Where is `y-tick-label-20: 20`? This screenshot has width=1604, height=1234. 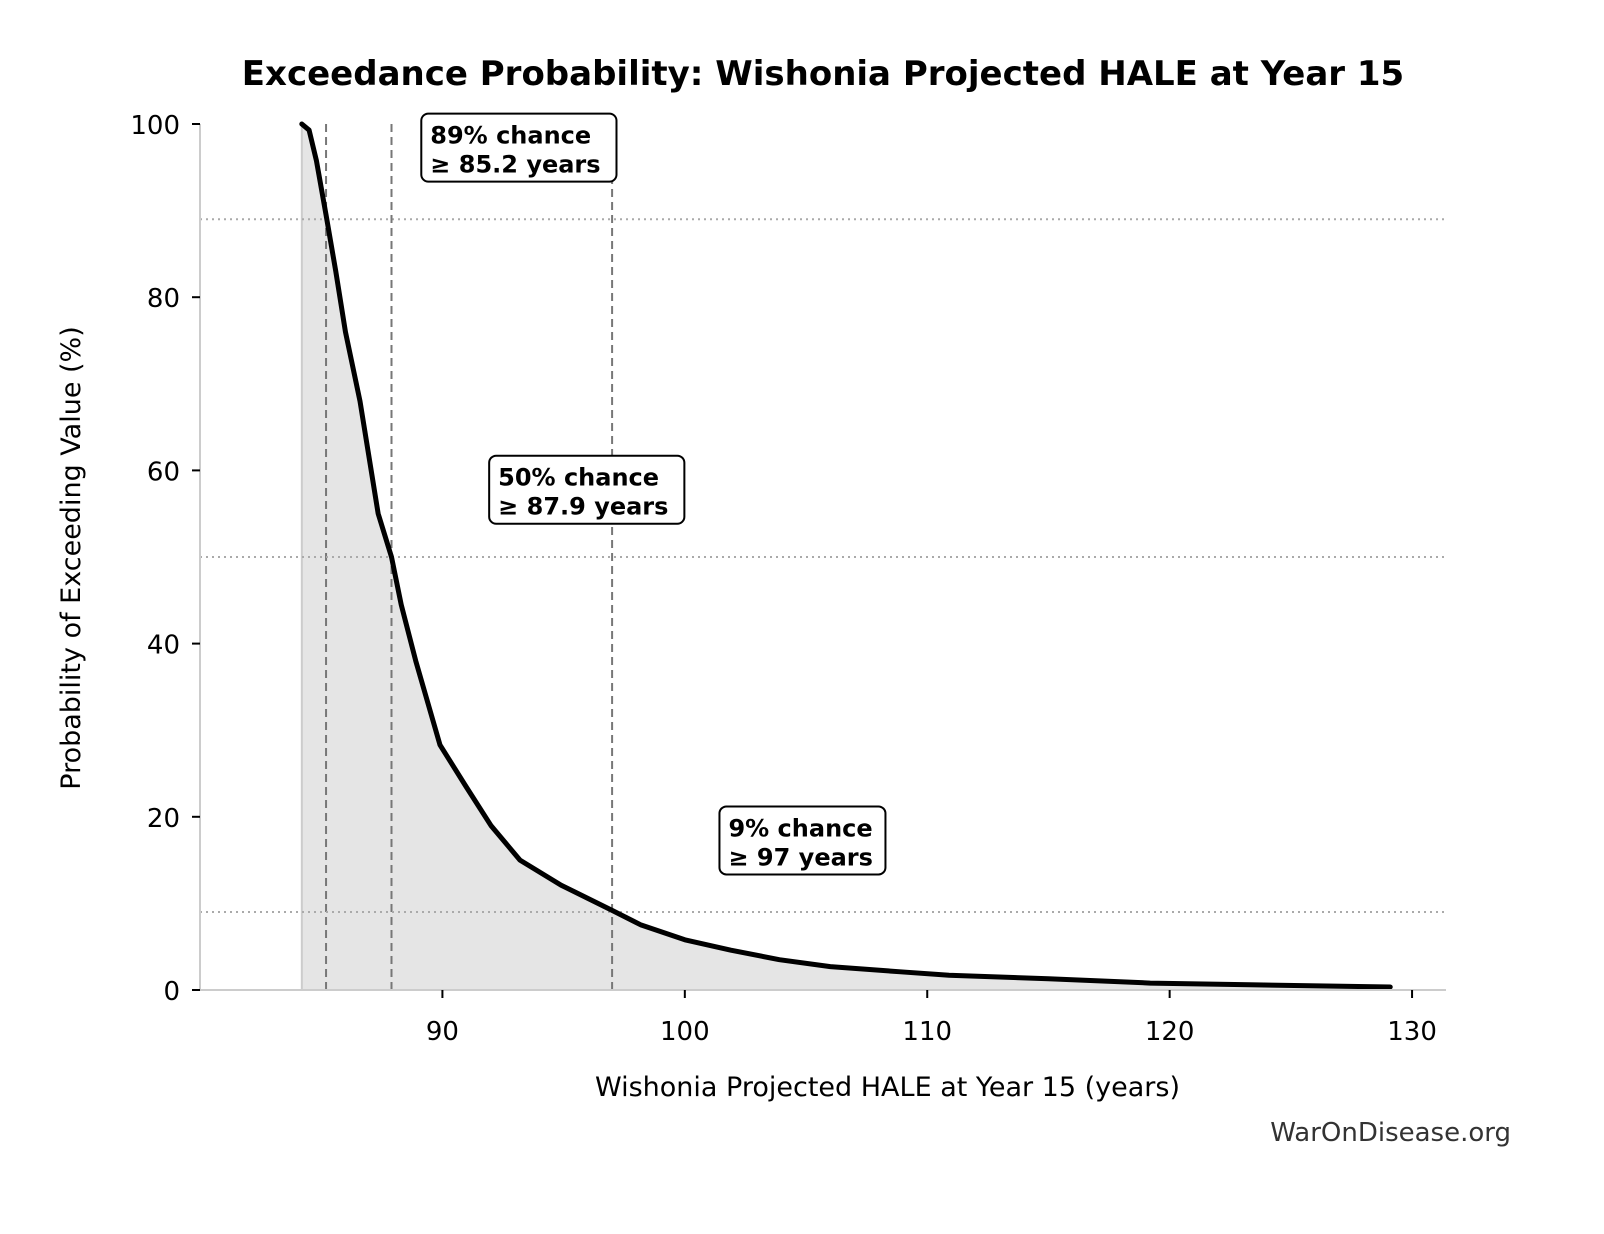
y-tick-label-20: 20 is located at coordinates (163, 819).